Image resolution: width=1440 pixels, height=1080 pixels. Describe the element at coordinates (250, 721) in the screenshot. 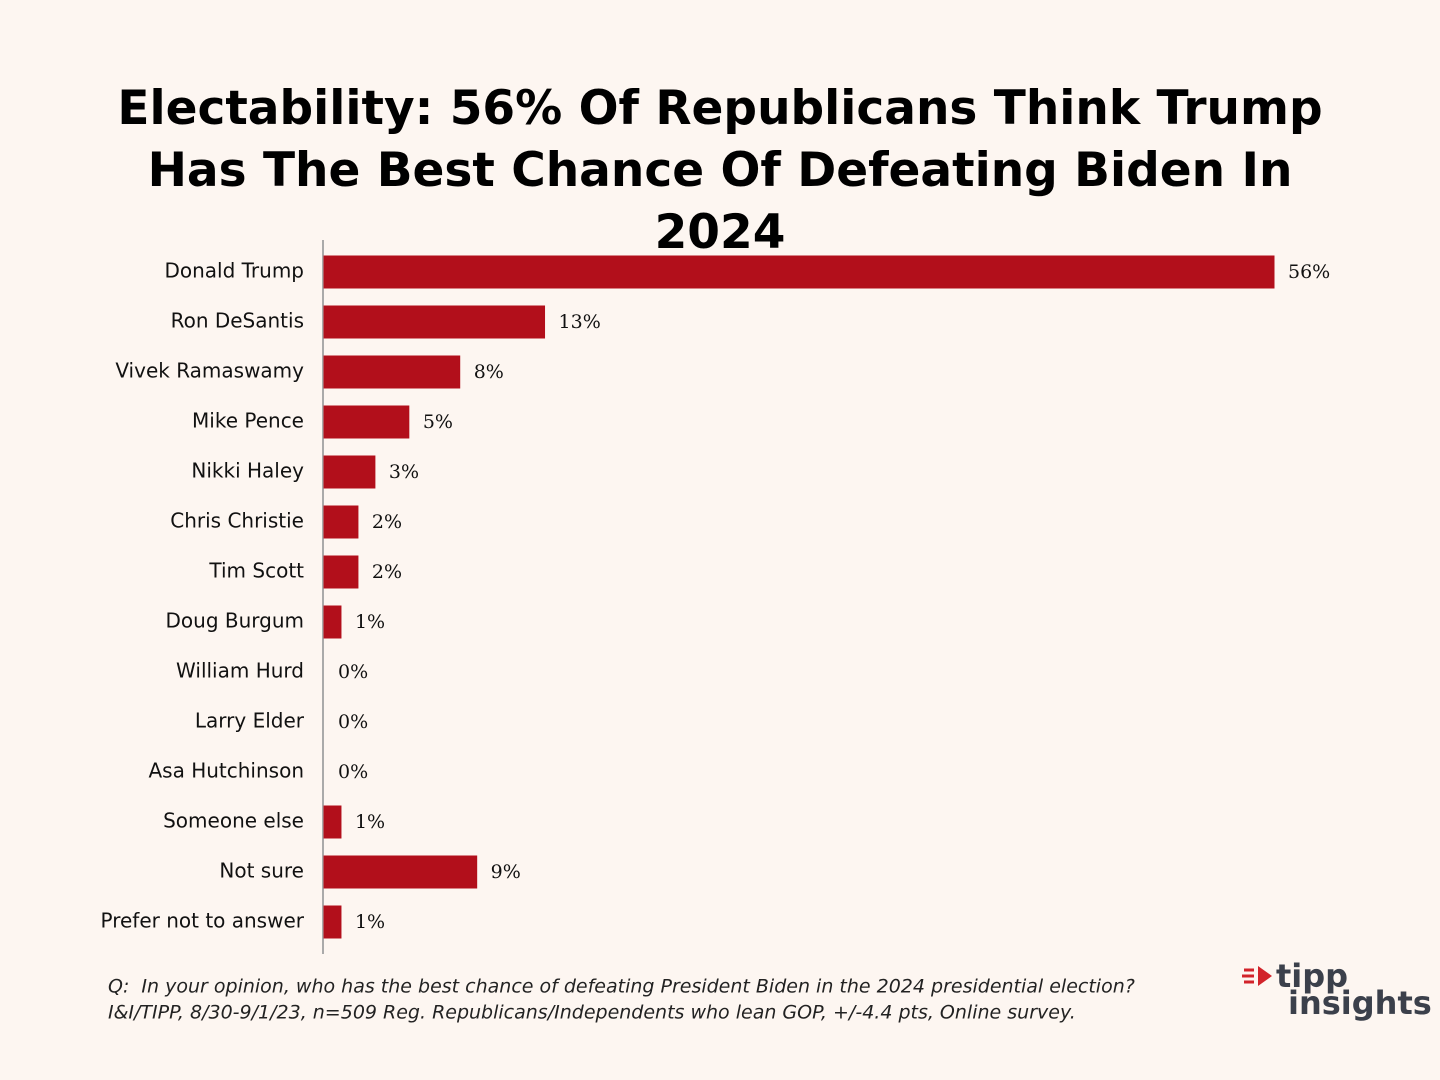

I see `category-label: Larry Elder` at that location.